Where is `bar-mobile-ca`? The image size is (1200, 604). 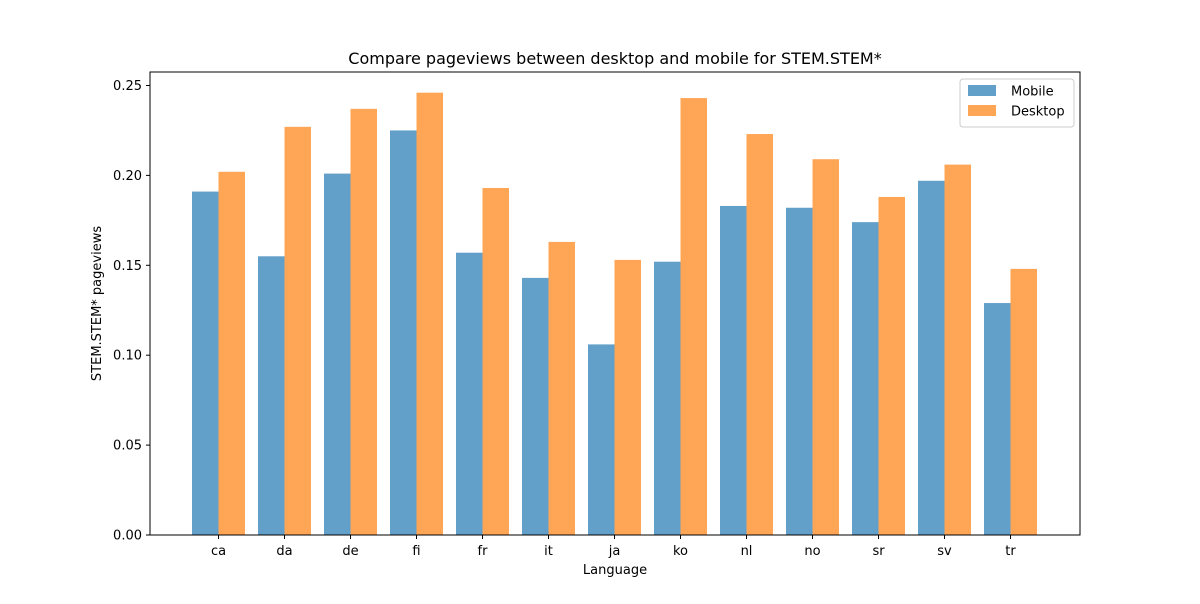
bar-mobile-ca is located at coordinates (205, 363).